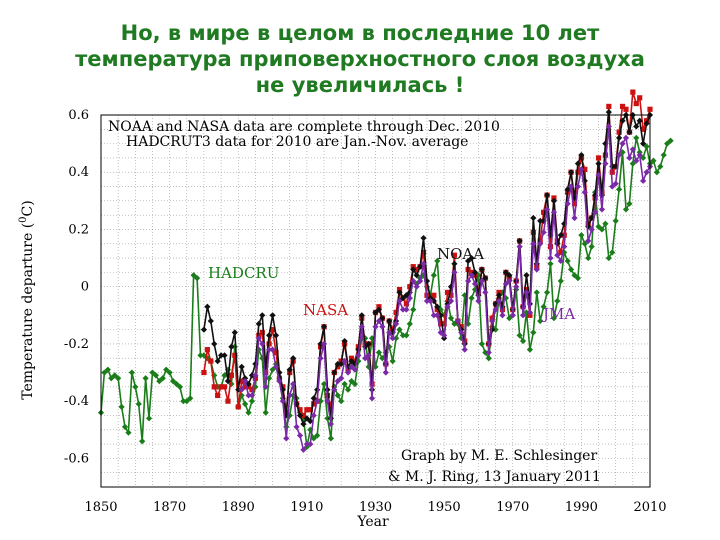 The height and width of the screenshot is (540, 720). I want to click on series-label-jma: JMA, so click(558, 314).